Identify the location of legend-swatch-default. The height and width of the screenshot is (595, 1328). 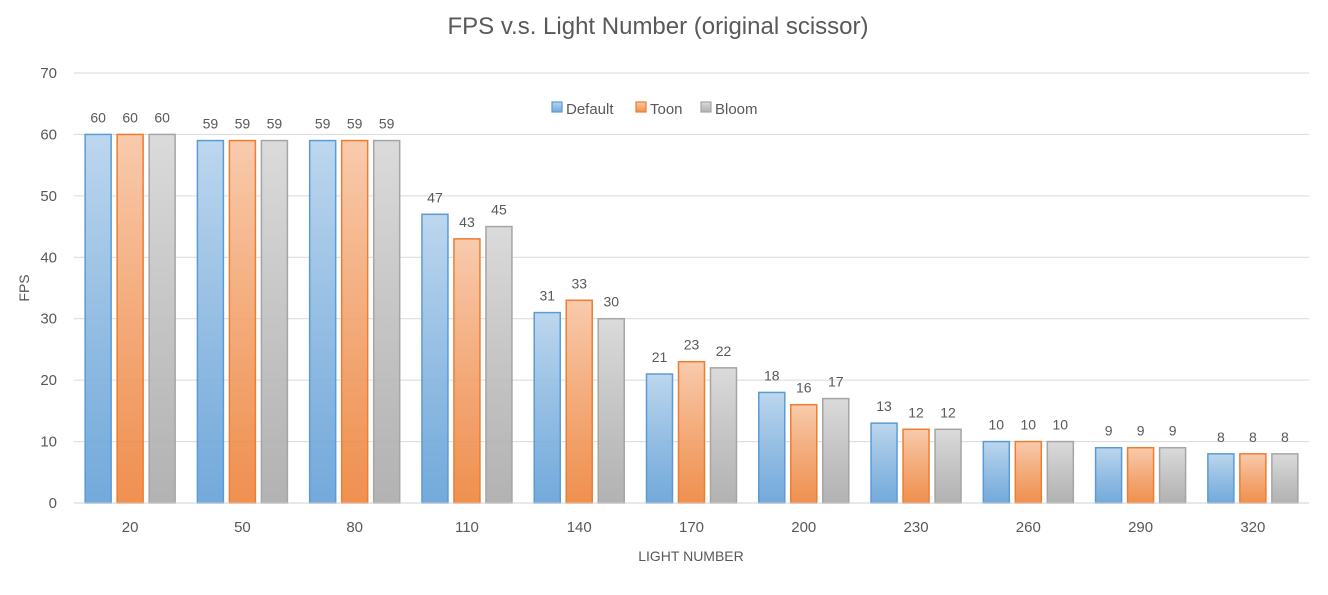
(557, 107).